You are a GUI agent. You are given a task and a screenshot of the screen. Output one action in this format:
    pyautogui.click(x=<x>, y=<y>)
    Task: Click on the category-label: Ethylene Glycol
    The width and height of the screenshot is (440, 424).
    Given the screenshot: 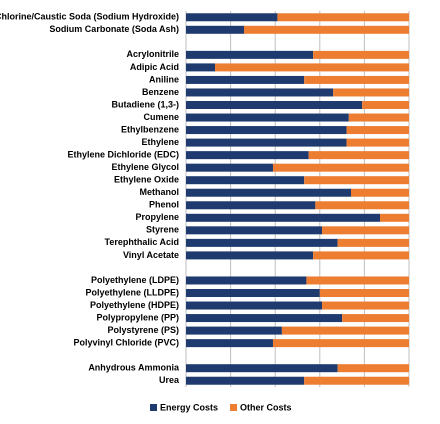 What is the action you would take?
    pyautogui.click(x=145, y=167)
    